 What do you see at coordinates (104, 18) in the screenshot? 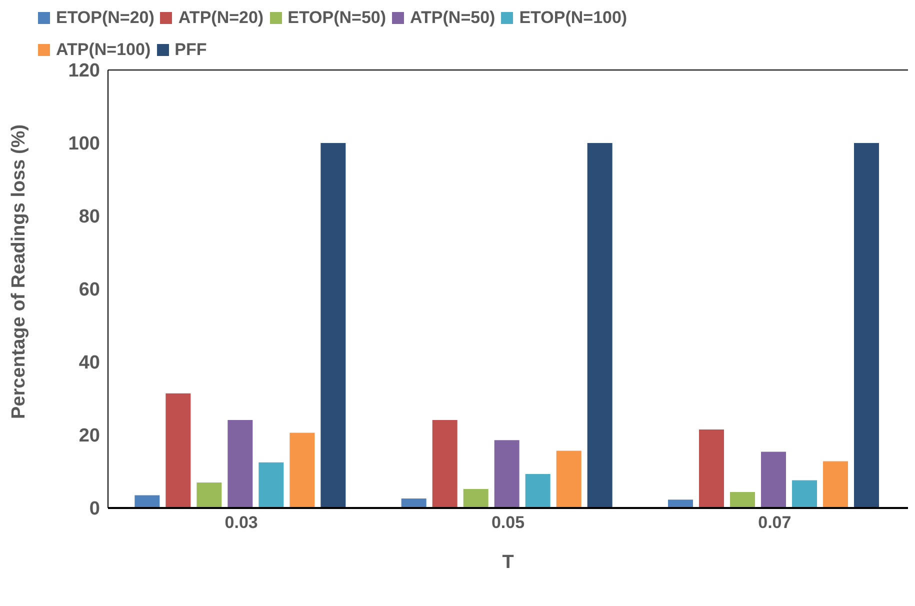
I see `legend-label: ETOP(N=20)` at bounding box center [104, 18].